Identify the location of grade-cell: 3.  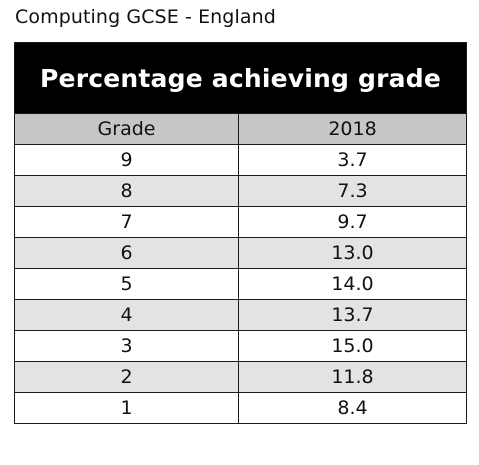
(126, 346).